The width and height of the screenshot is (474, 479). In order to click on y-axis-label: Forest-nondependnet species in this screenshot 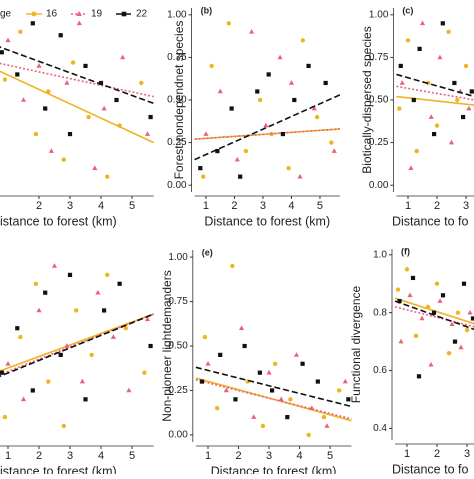, I will do `click(179, 100)`.